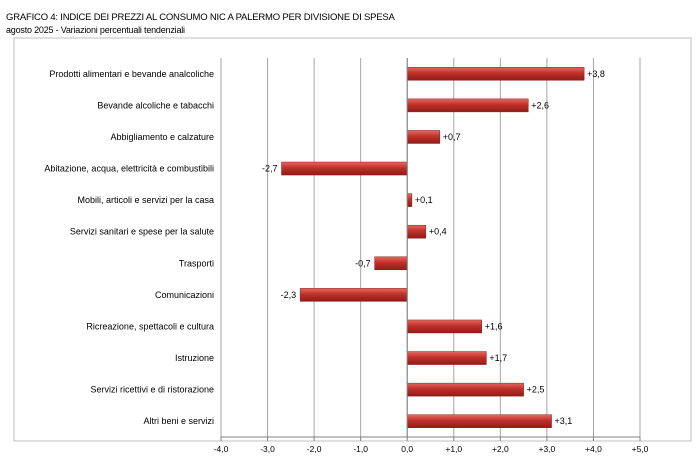 The height and width of the screenshot is (473, 700). I want to click on data-label: +2,6, so click(540, 105).